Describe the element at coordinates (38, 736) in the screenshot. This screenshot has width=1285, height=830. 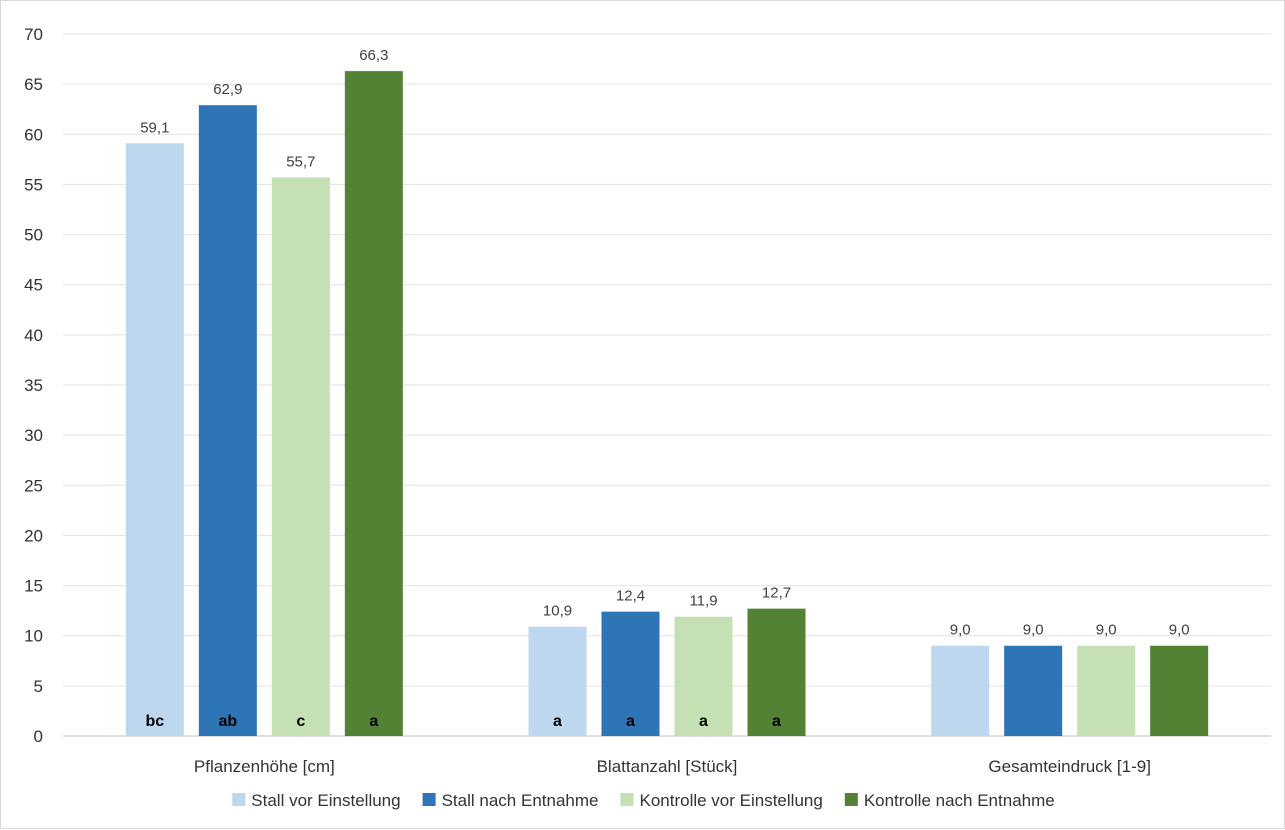
I see `y-tick-label: 0` at that location.